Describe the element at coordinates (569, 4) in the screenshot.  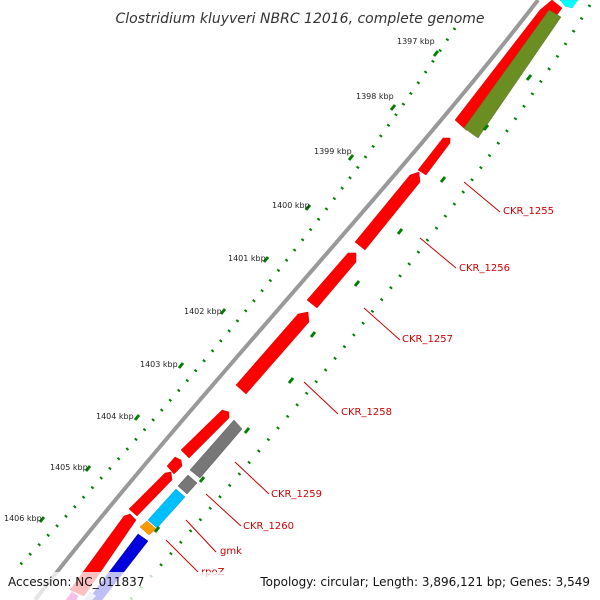
I see `gene-arrow-cyan` at that location.